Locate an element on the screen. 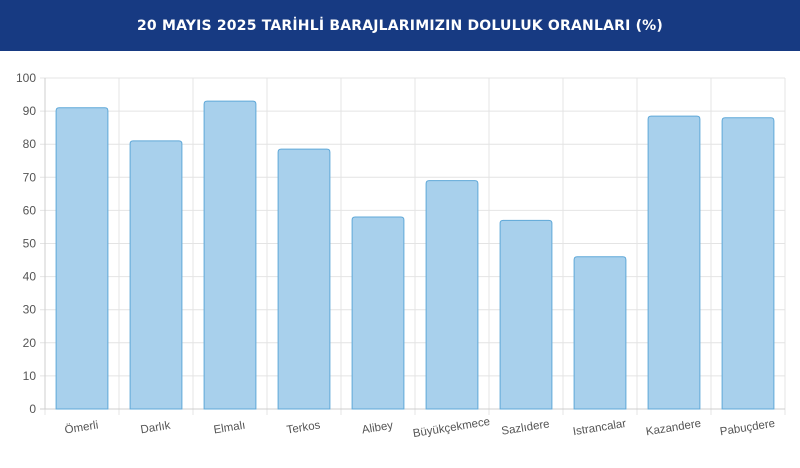  bar-istrancalar is located at coordinates (600, 333).